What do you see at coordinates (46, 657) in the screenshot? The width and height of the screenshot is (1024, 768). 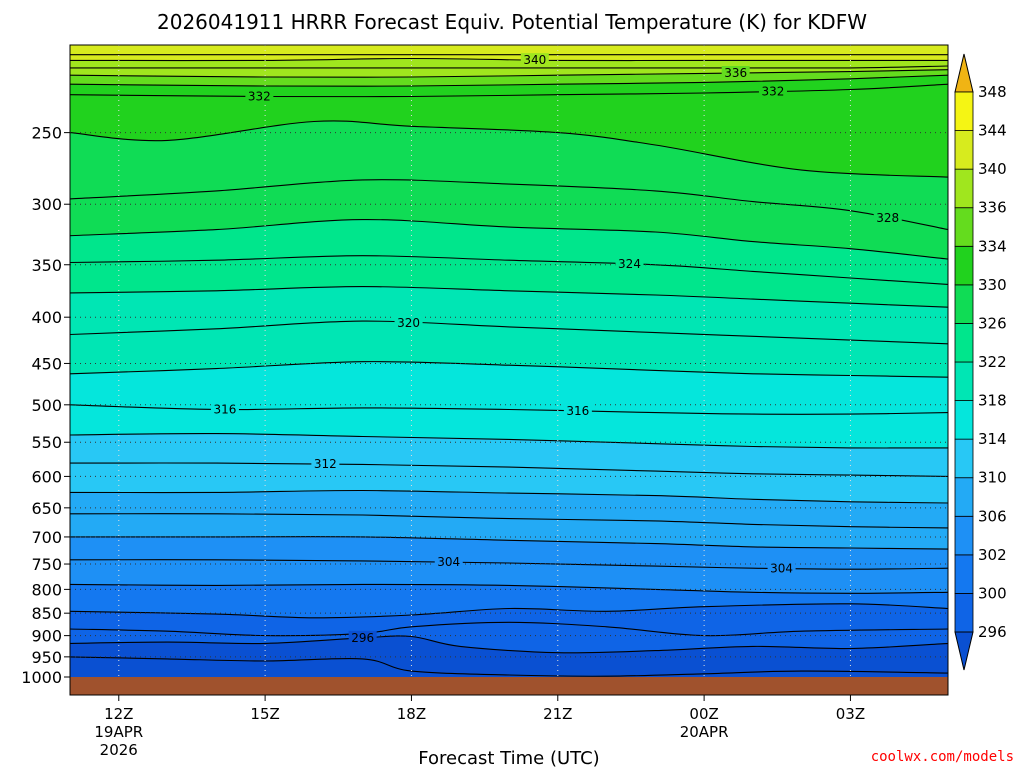 I see `y-tick-label: 950` at bounding box center [46, 657].